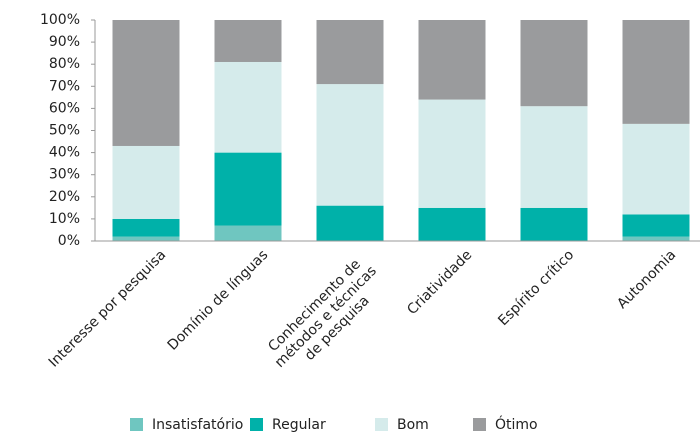 Image resolution: width=700 pixels, height=435 pixels. Describe the element at coordinates (60, 20) in the screenshot. I see `y-tick-label: 100%` at that location.